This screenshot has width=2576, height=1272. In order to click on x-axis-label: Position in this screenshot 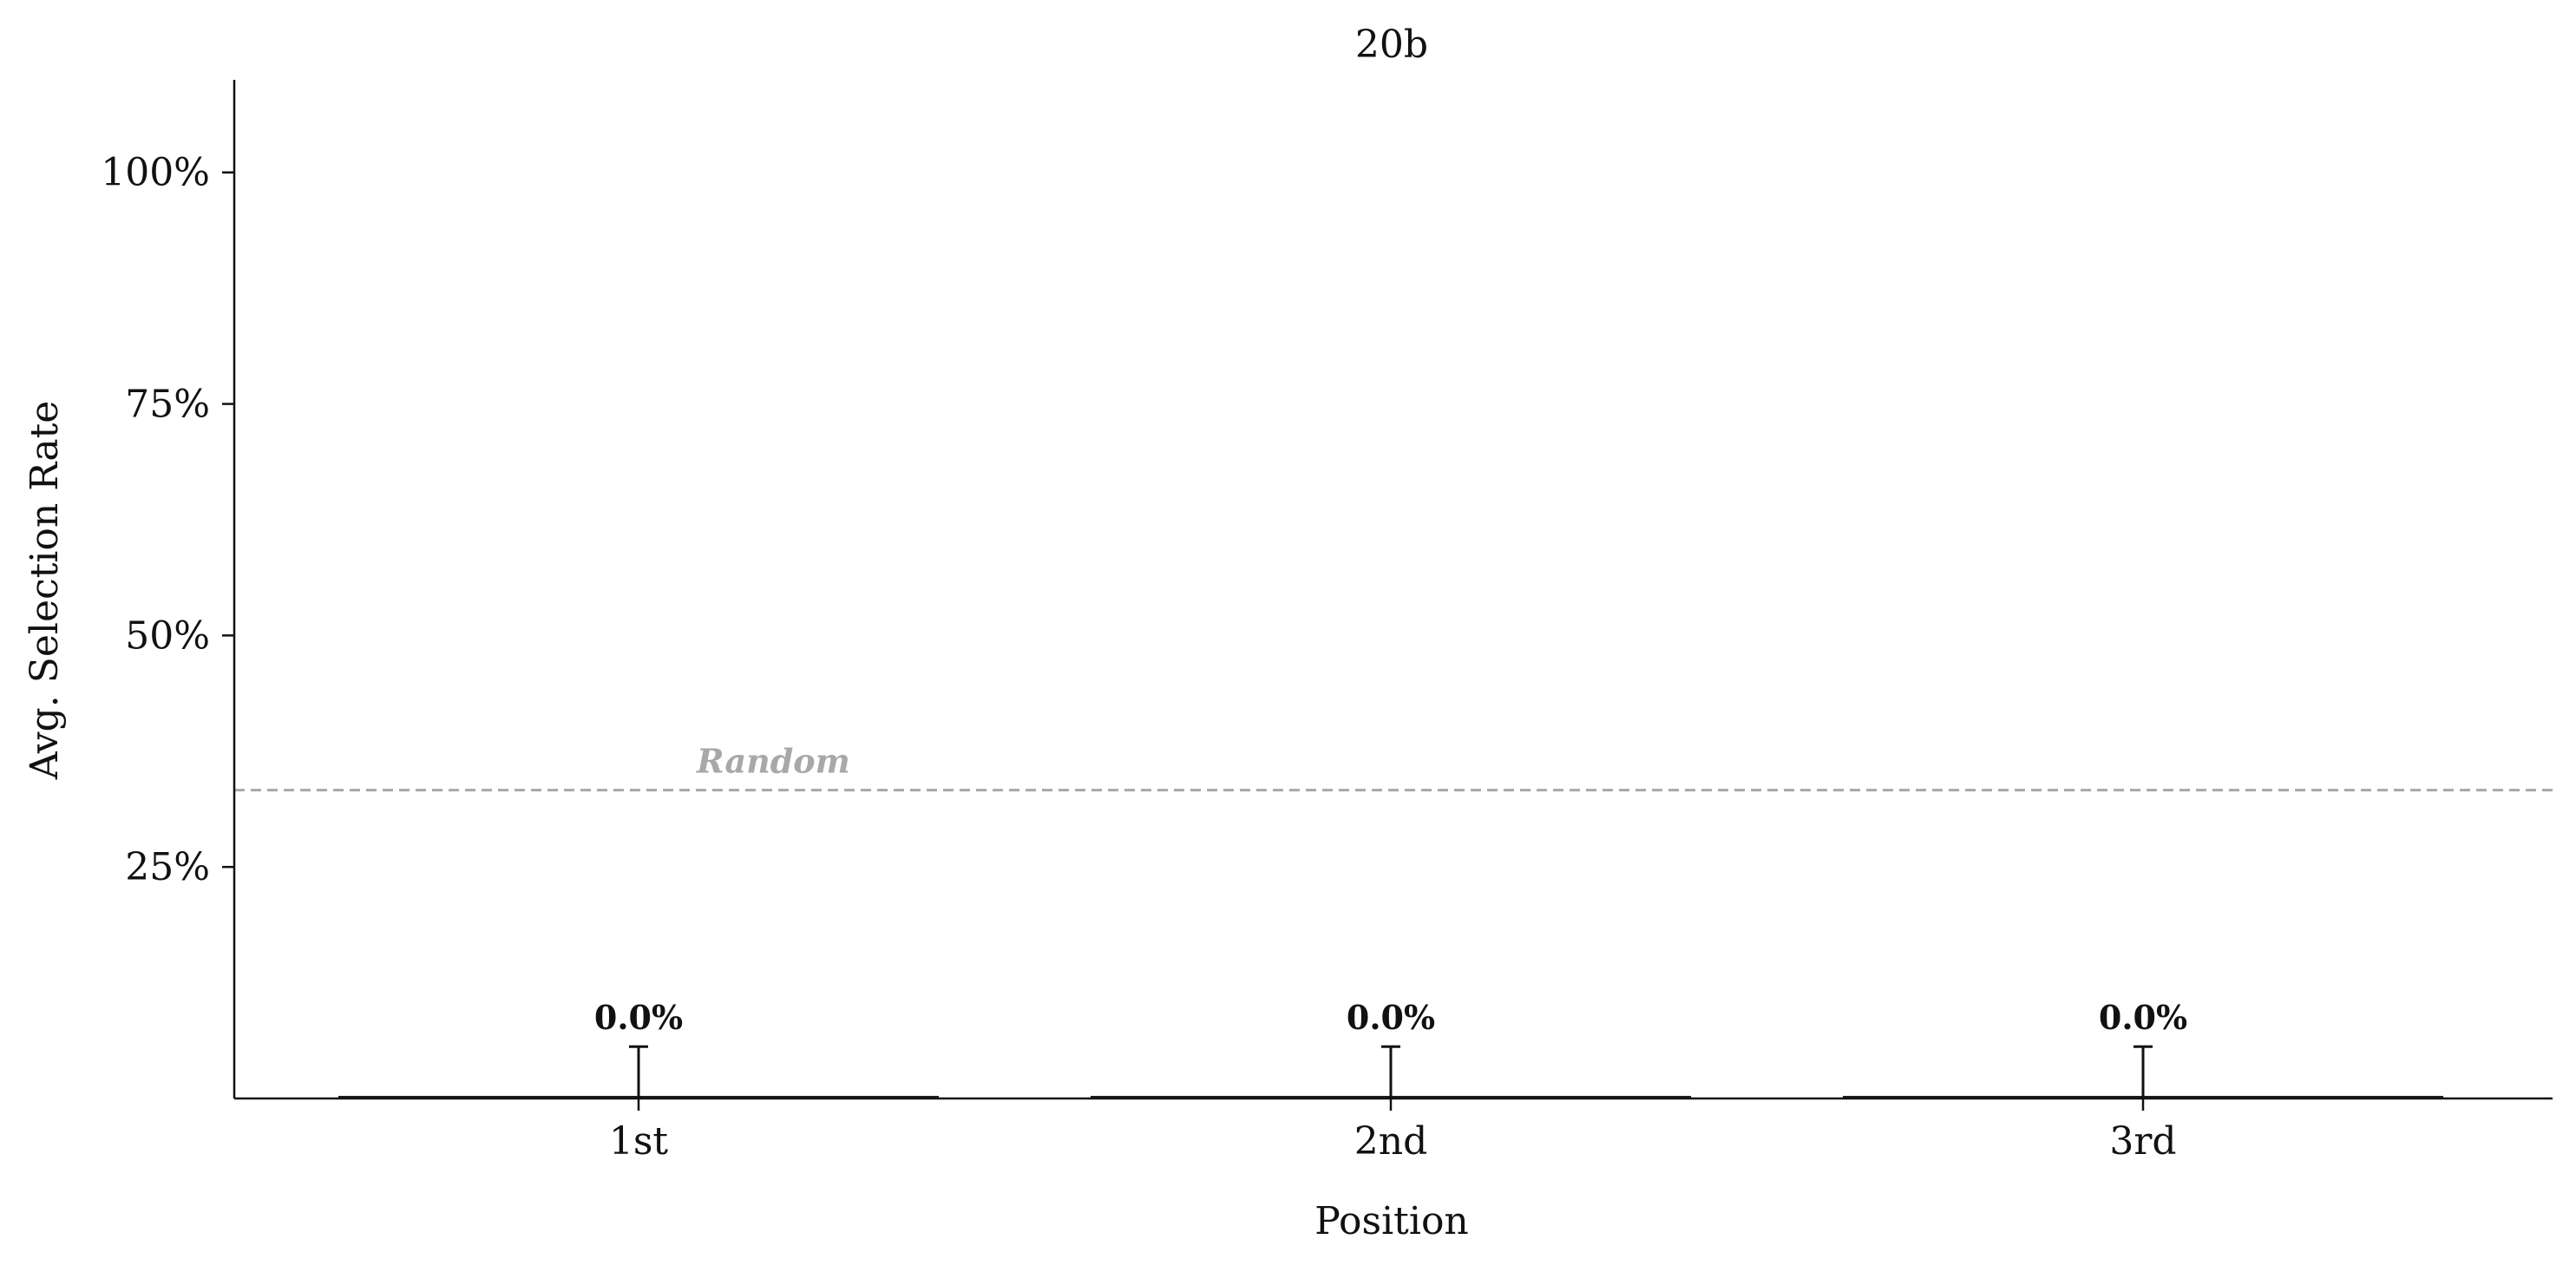, I will do `click(1391, 1221)`.